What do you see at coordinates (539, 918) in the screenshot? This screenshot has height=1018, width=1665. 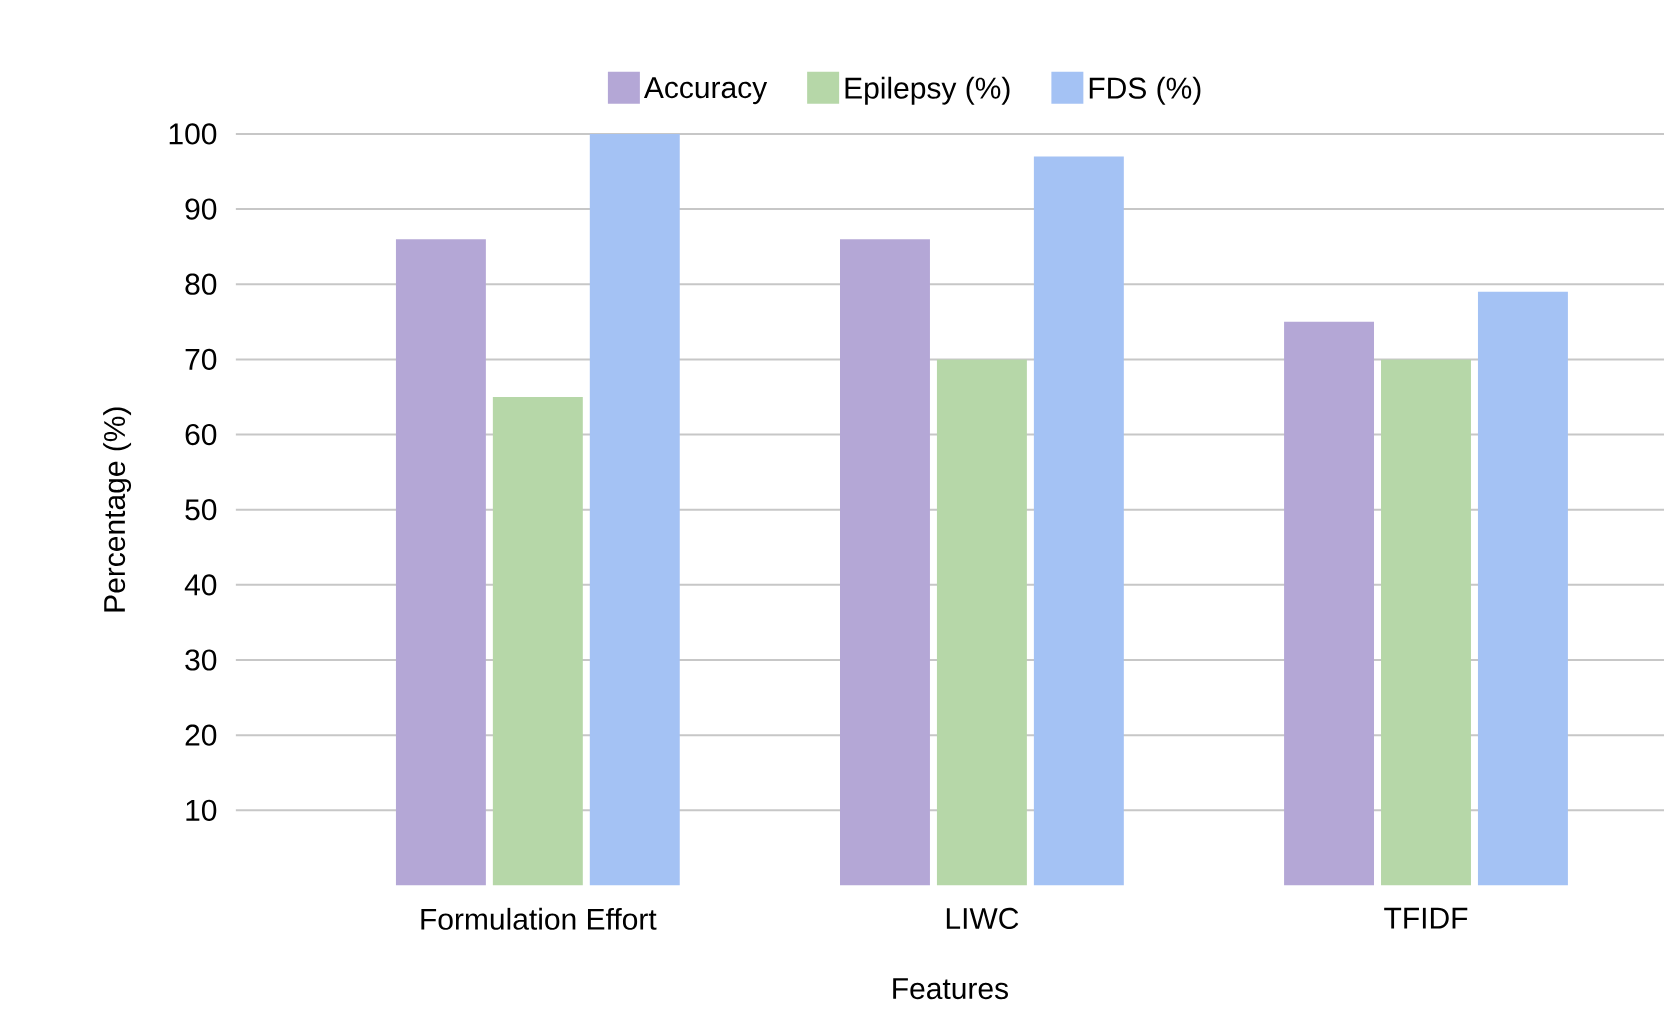 I see `x-tick-label: Formulation Effort` at bounding box center [539, 918].